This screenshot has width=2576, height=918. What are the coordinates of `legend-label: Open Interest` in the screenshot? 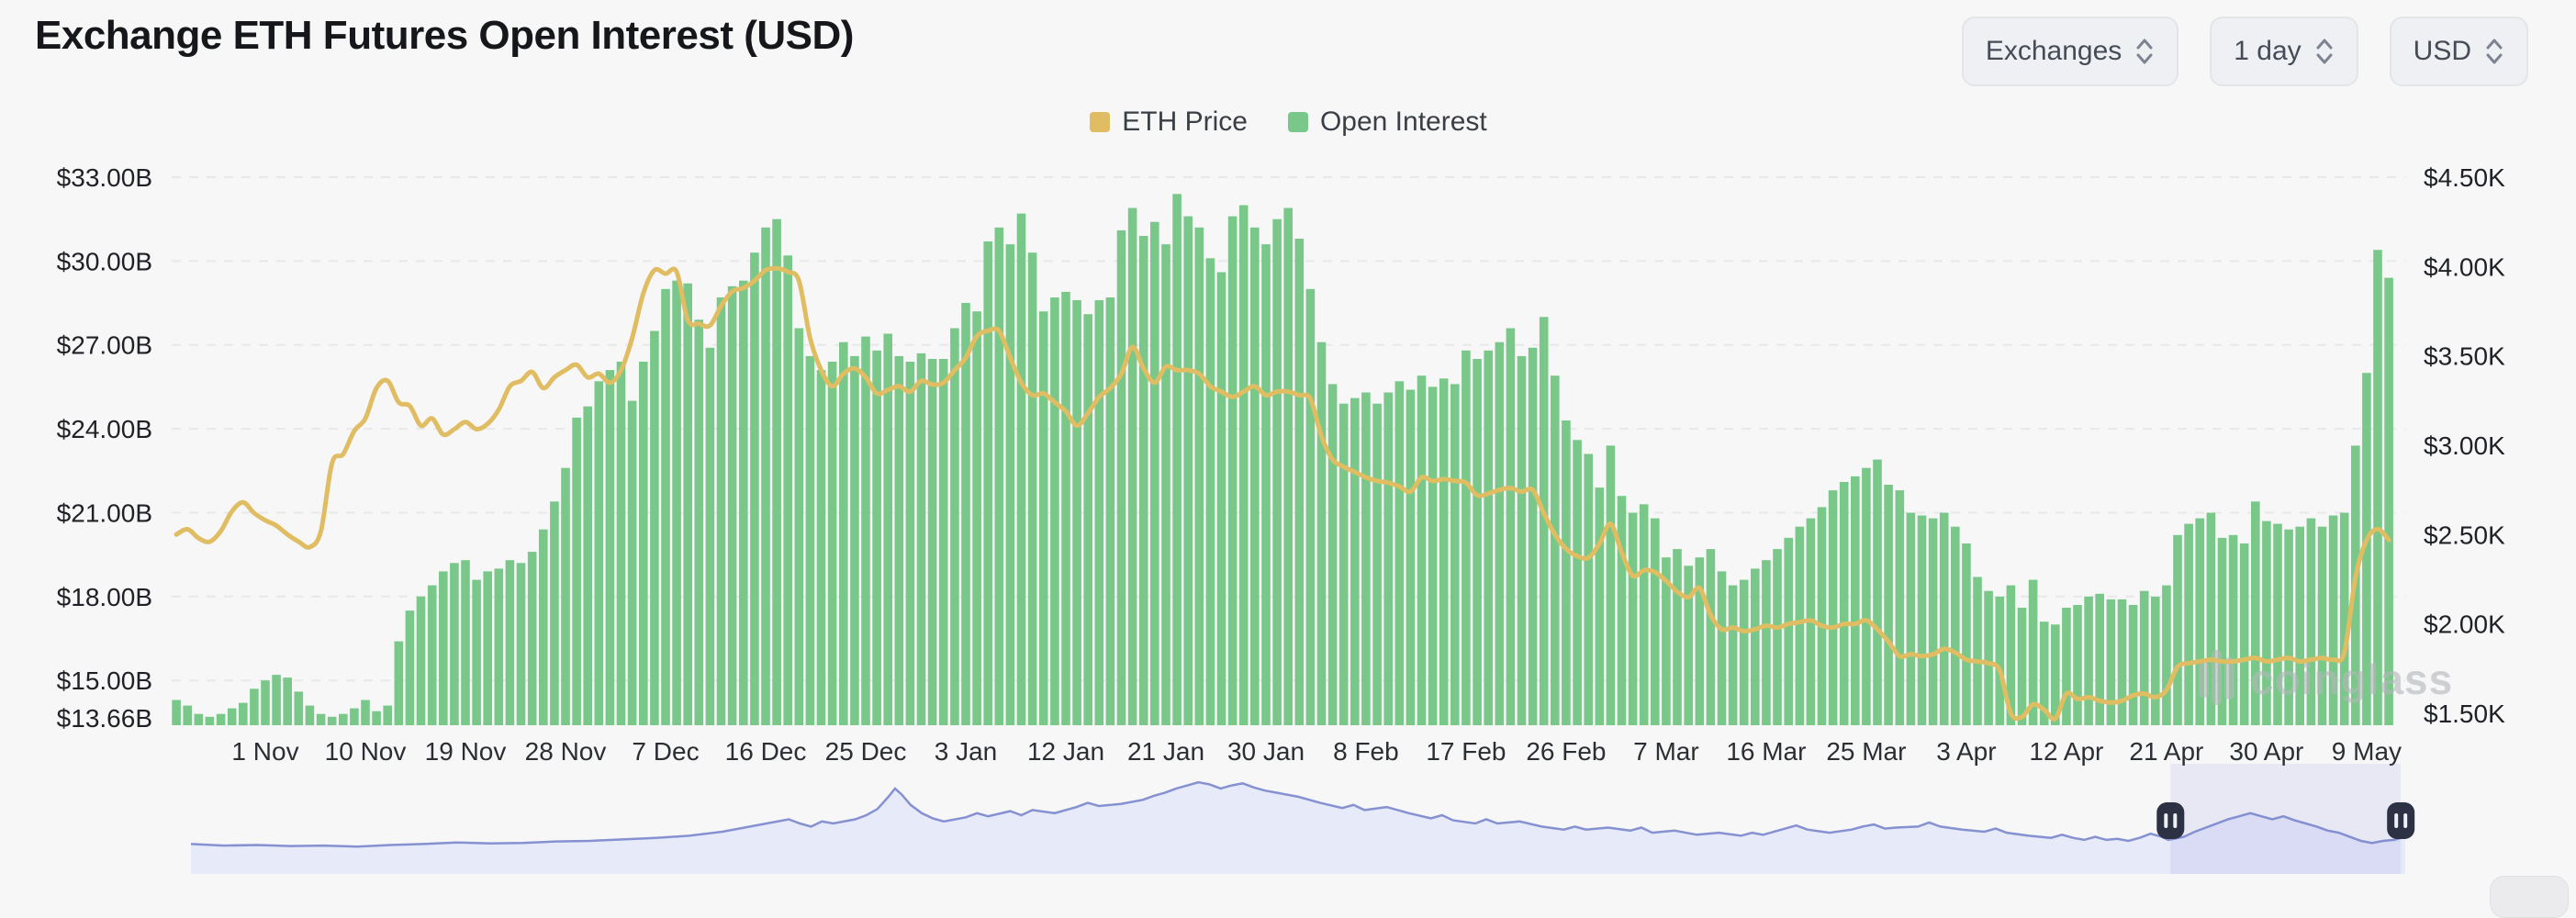 It's located at (1403, 121).